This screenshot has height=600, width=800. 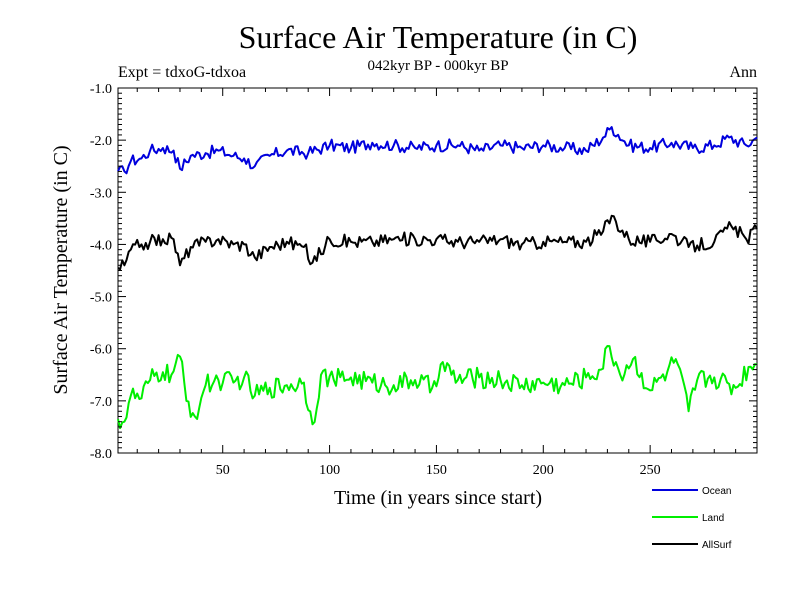 What do you see at coordinates (437, 387) in the screenshot?
I see `series-line-land` at bounding box center [437, 387].